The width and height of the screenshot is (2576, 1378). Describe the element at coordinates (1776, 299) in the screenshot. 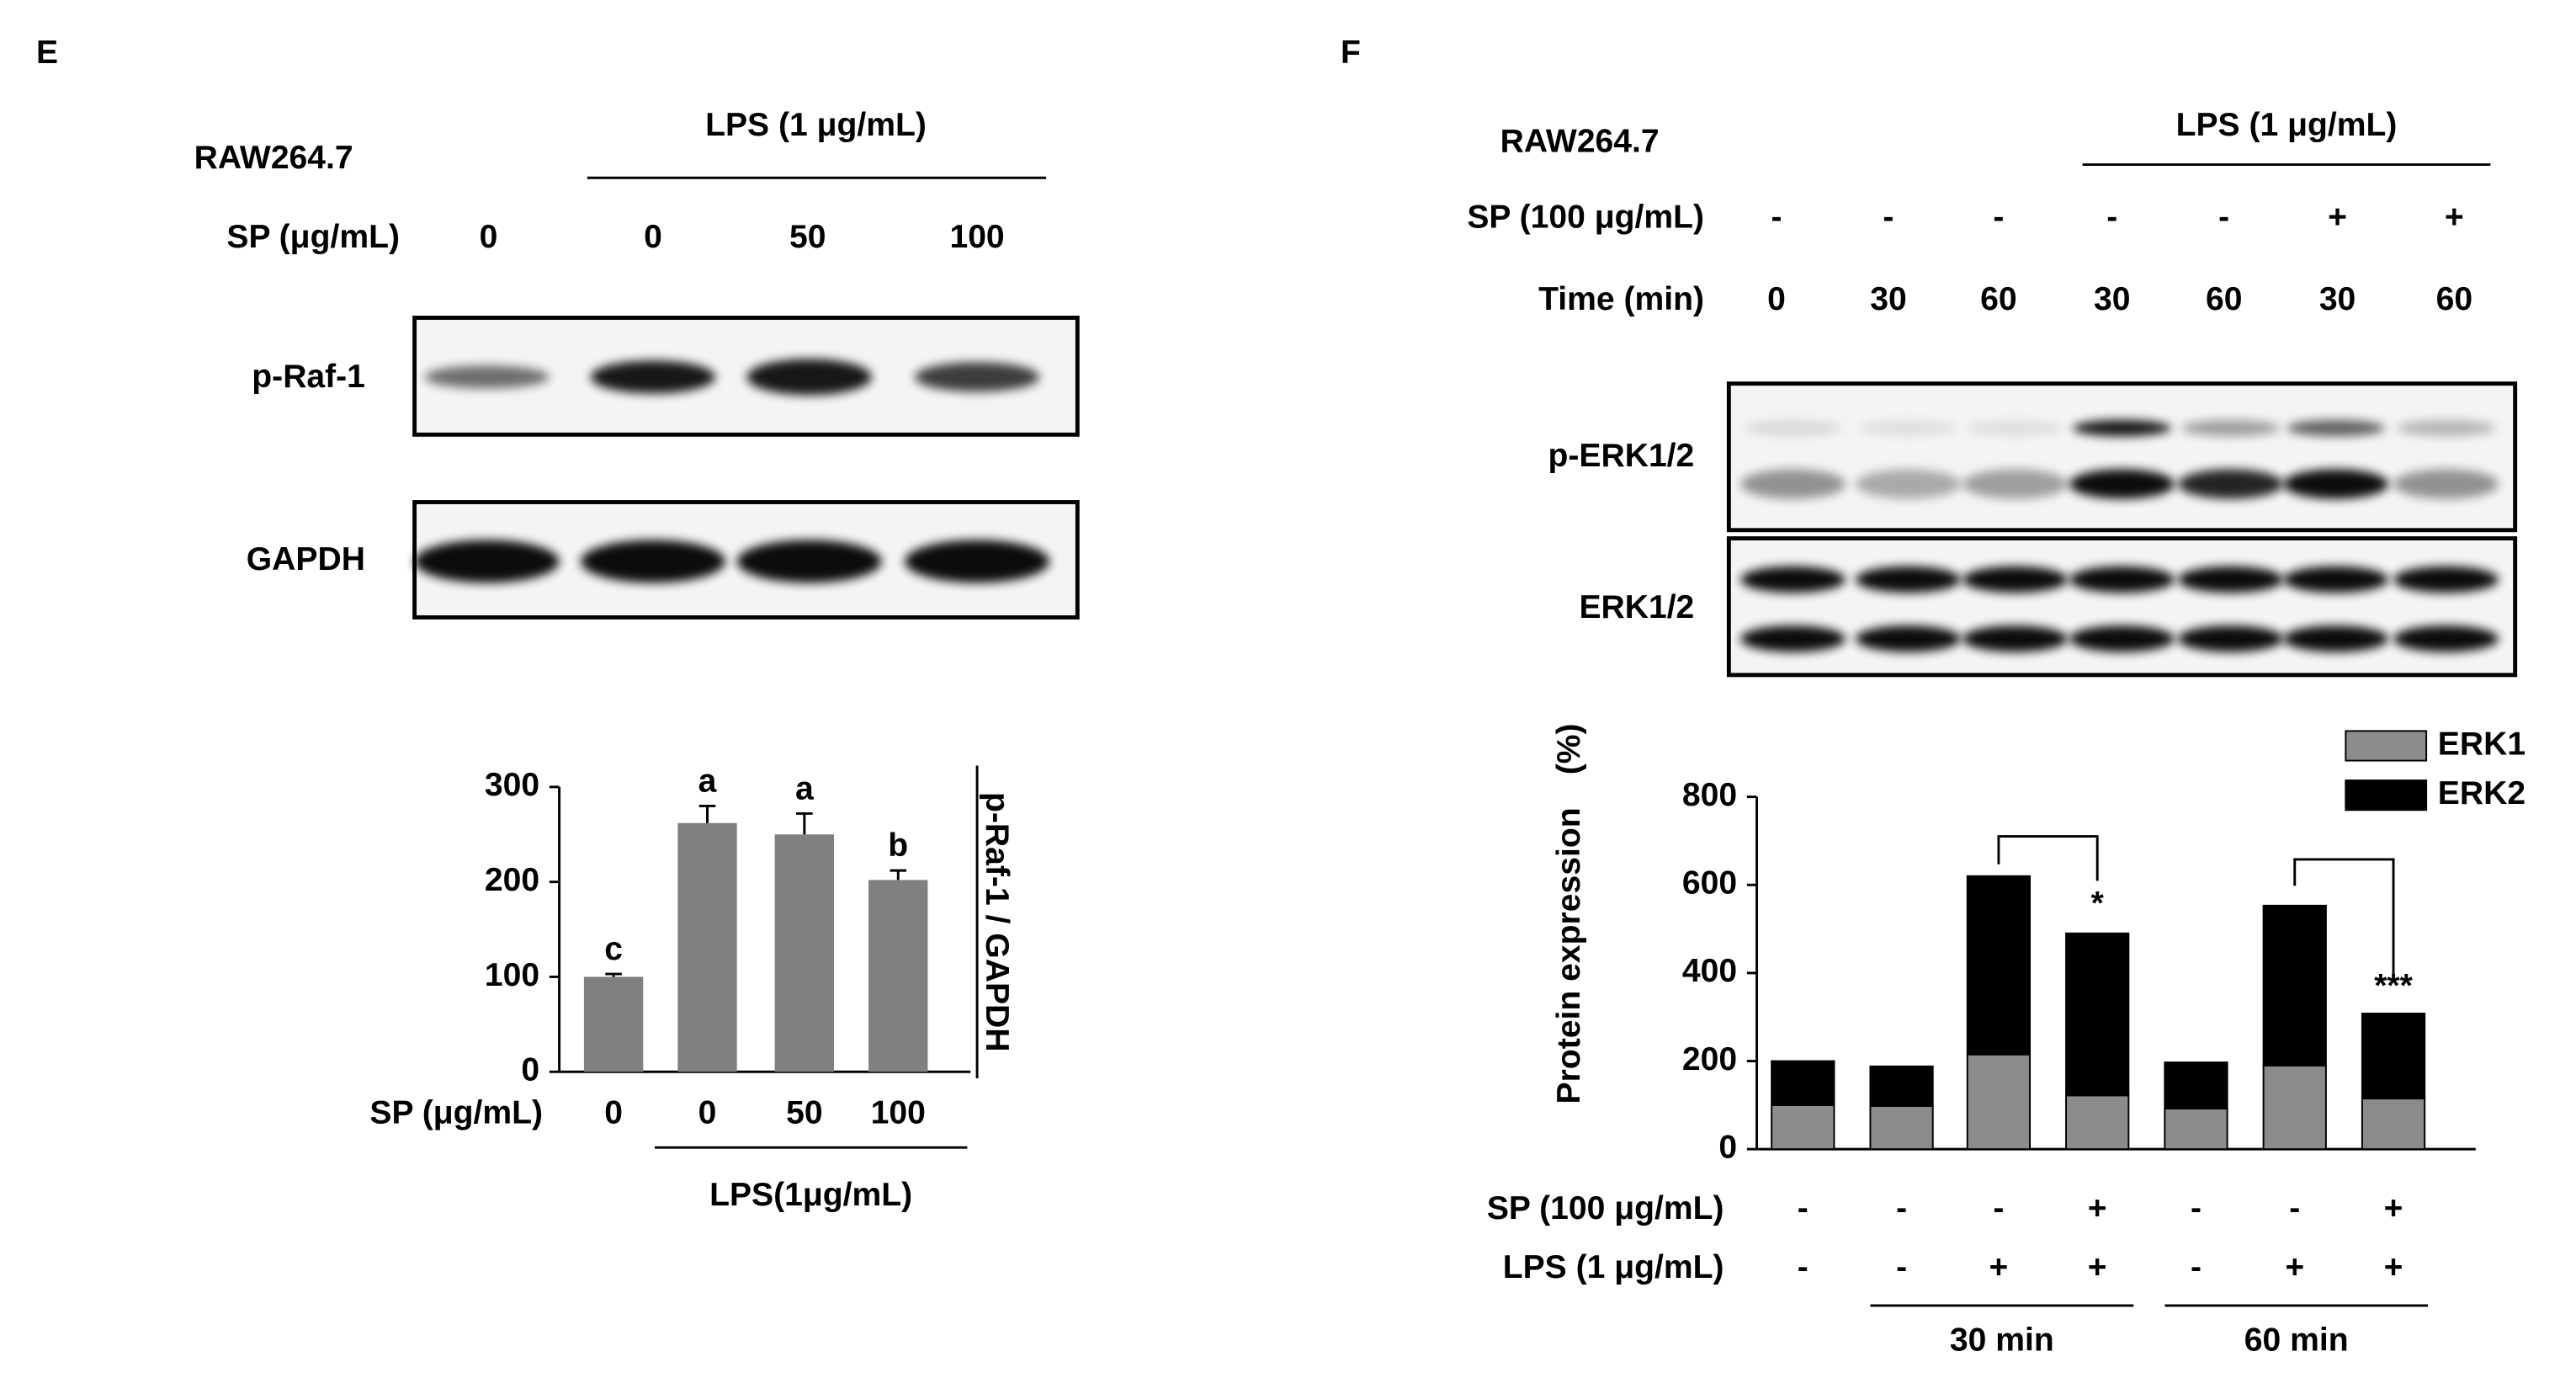

I see `row-cell: 0` at that location.